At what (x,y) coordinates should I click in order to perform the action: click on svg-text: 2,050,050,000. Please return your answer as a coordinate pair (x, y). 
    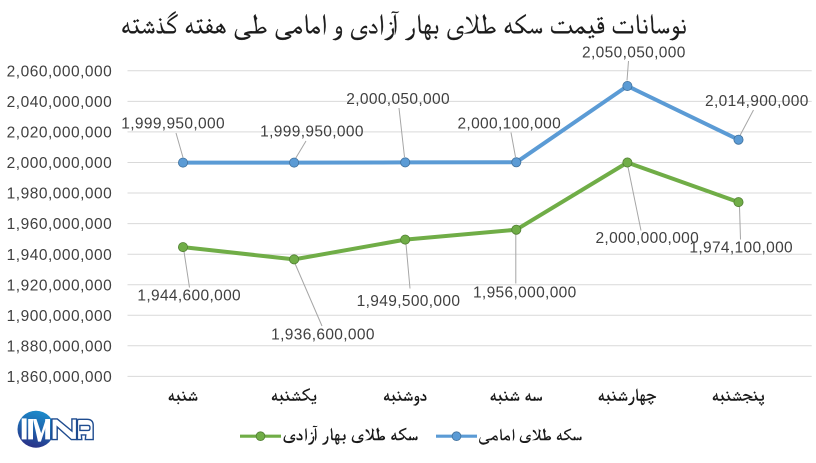
    Looking at the image, I should click on (634, 53).